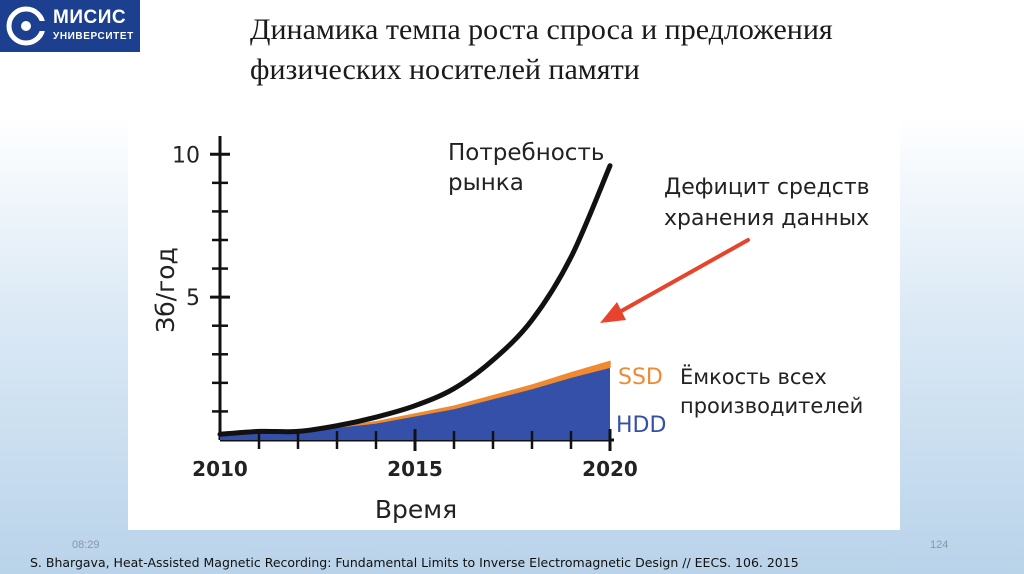 The height and width of the screenshot is (574, 1024). I want to click on deficit-annotation-line: хранения данных, so click(766, 218).